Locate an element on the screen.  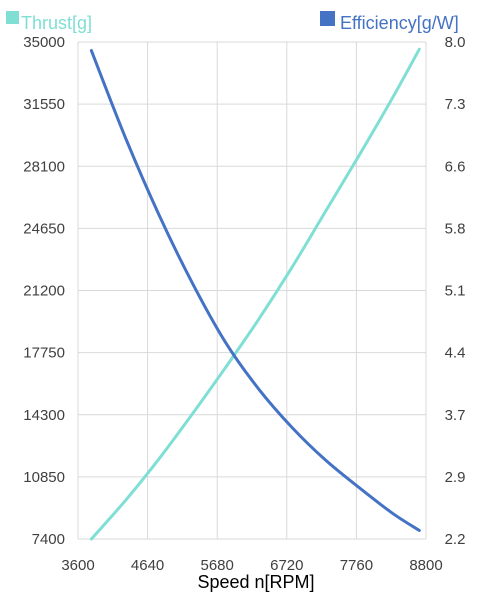
y-left-tick-label: 28100 is located at coordinates (44, 166).